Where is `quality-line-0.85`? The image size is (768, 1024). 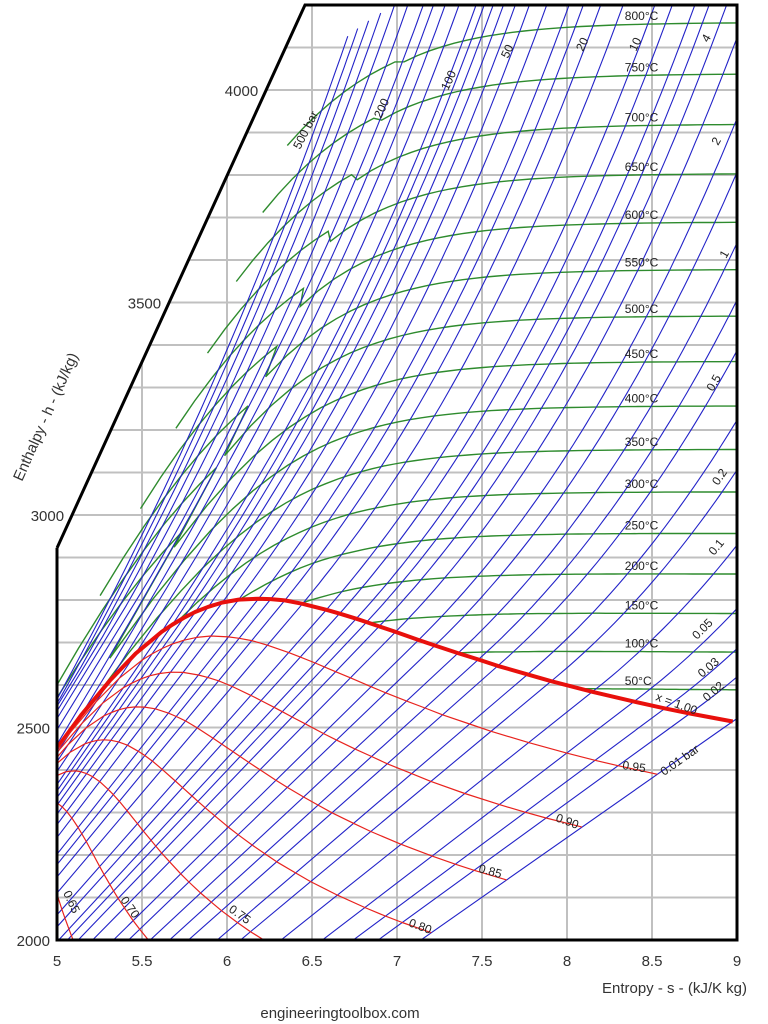
quality-line-0.85 is located at coordinates (282, 793).